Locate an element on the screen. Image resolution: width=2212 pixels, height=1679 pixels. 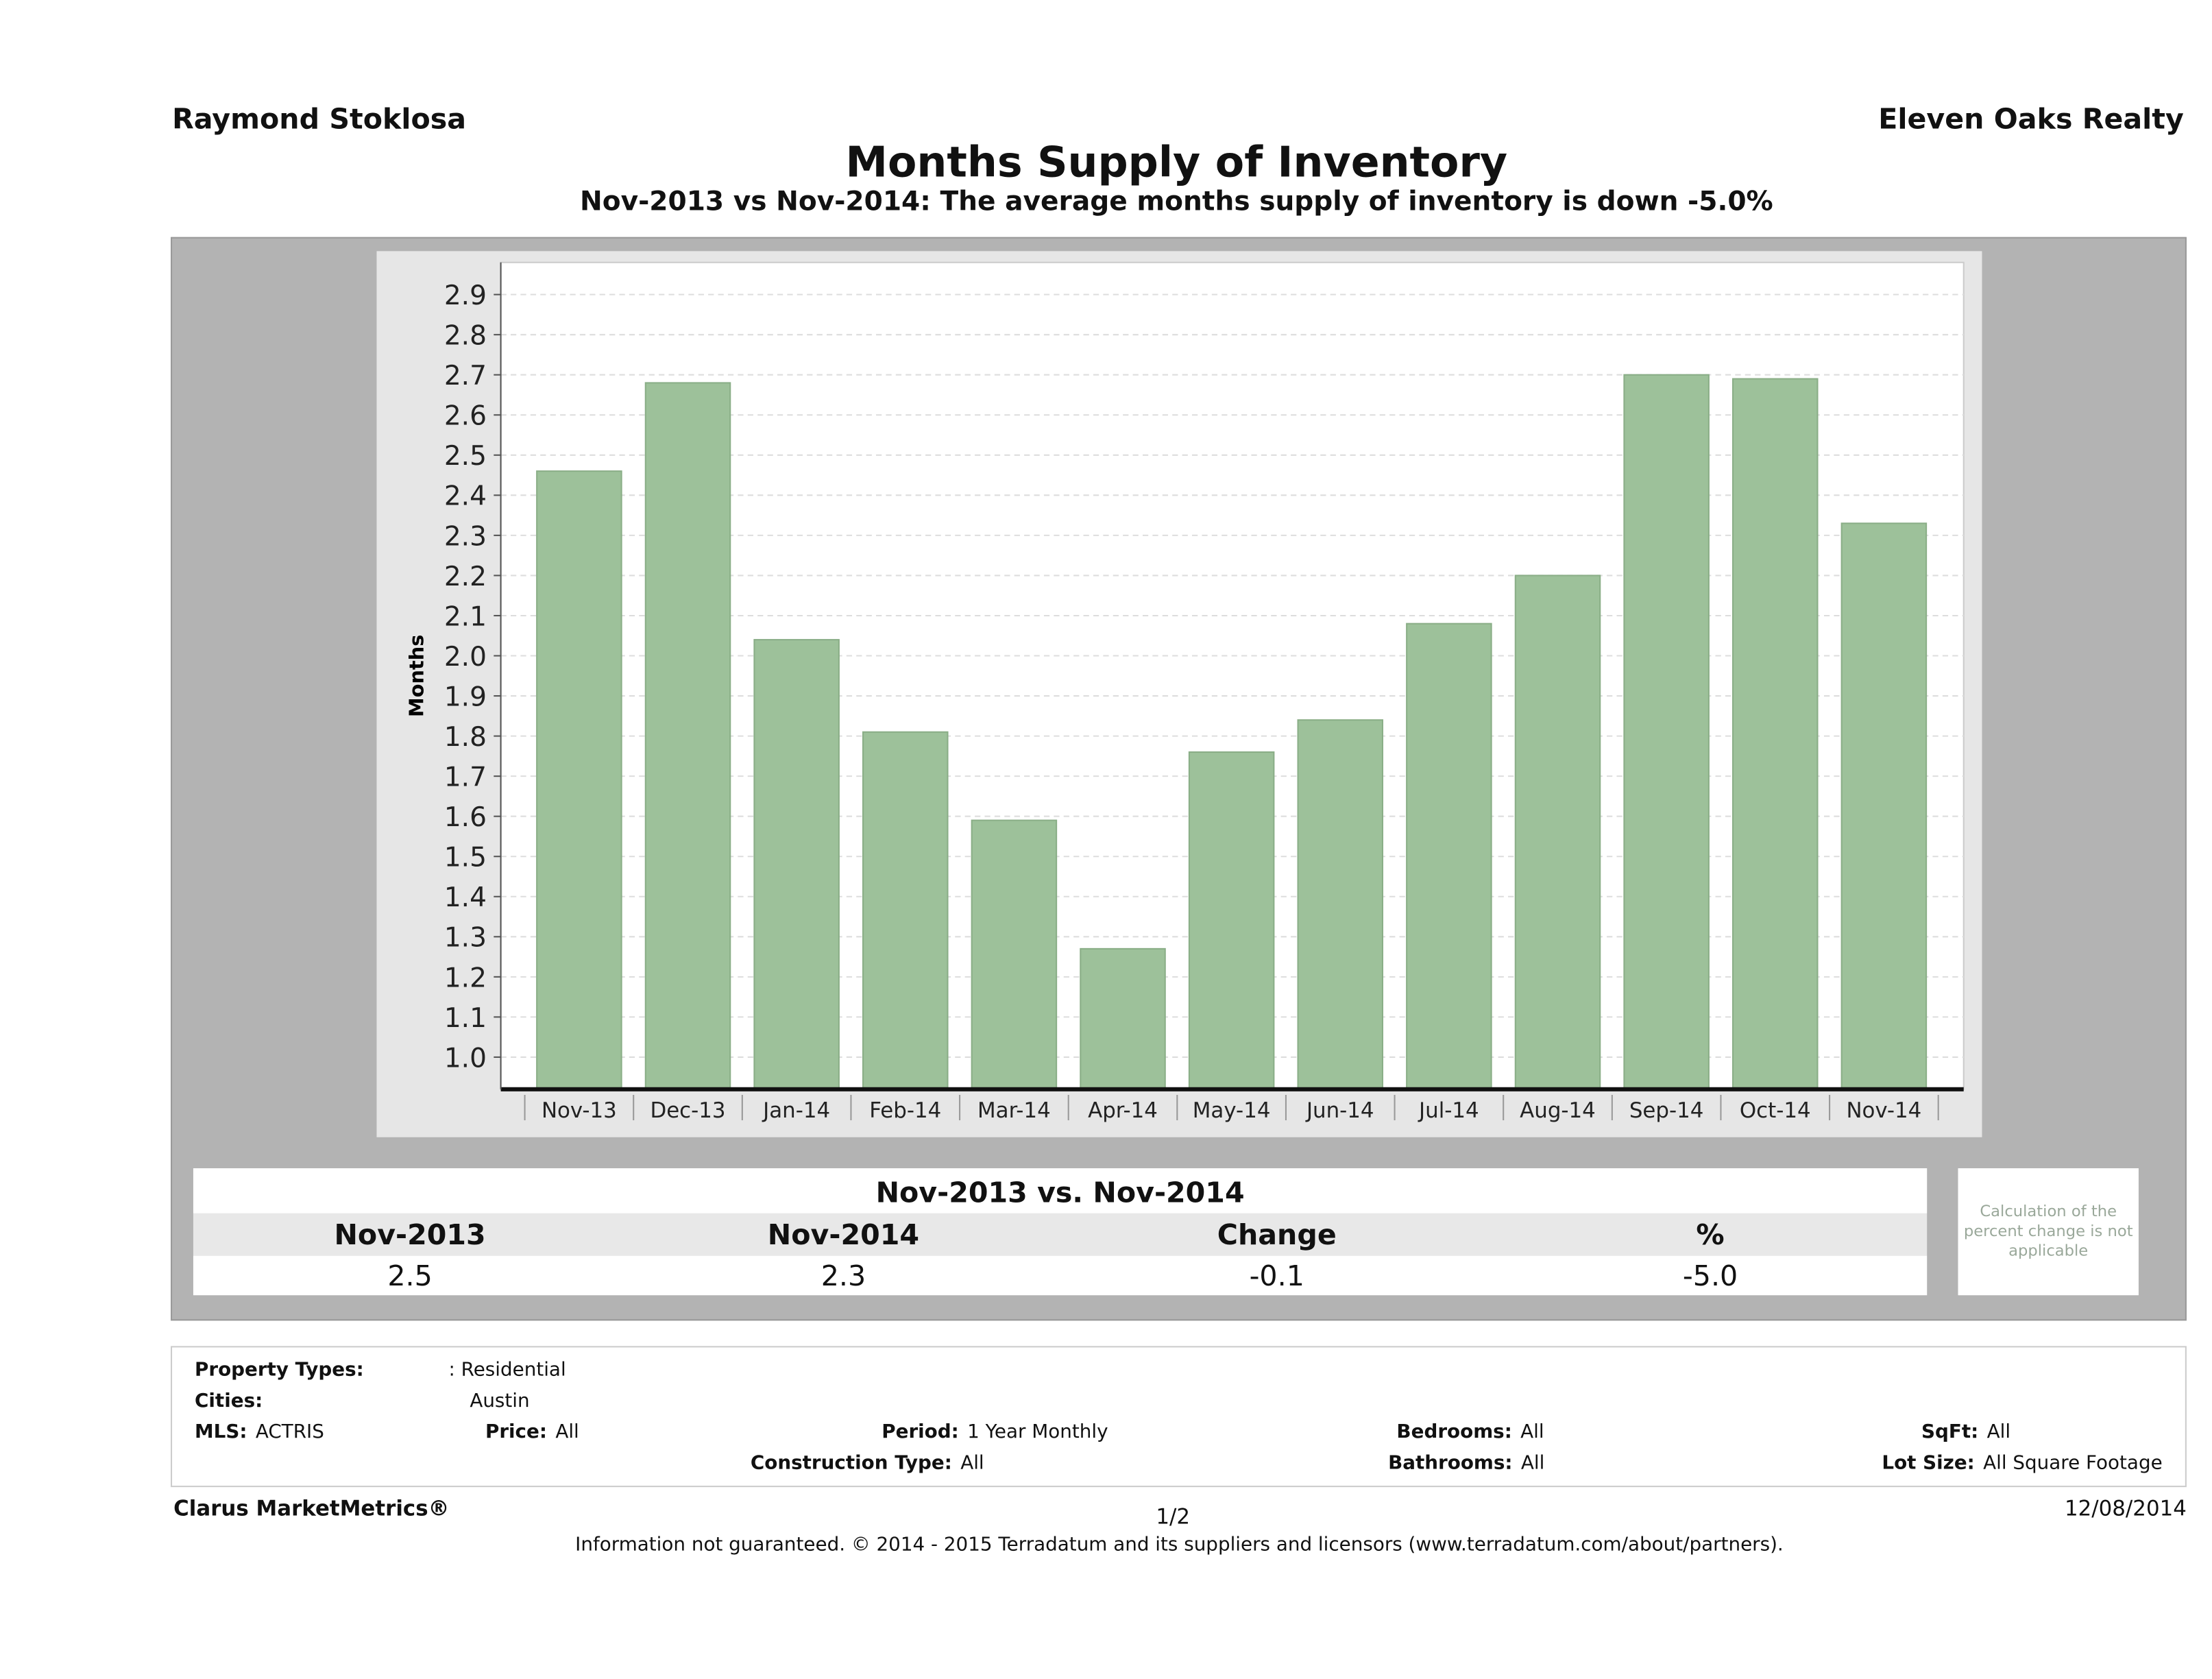
x-tick-label: Dec-13 is located at coordinates (687, 1110).